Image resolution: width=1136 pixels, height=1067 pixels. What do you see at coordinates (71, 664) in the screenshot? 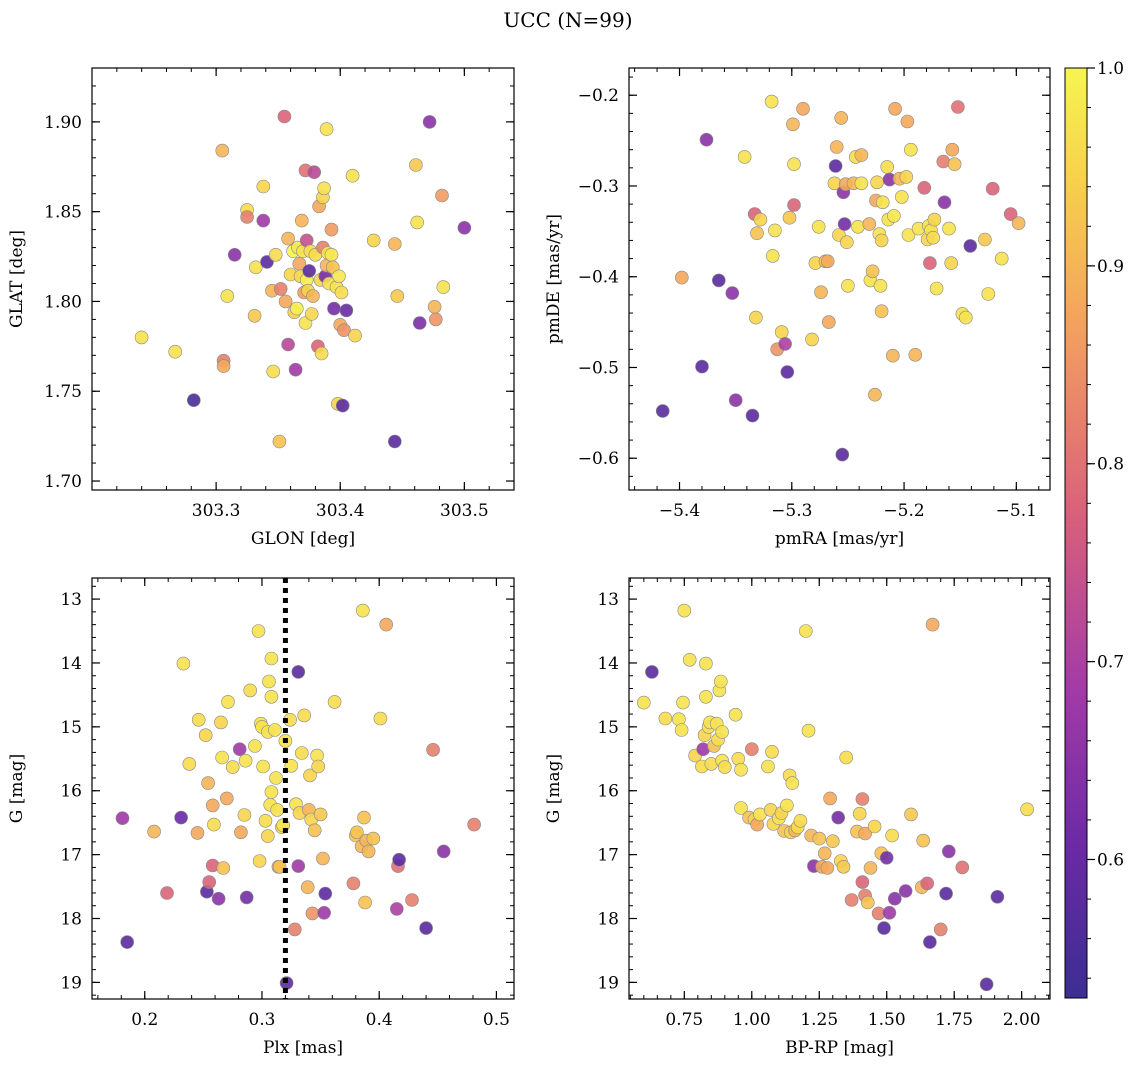
I see `y-tick-label: 14` at bounding box center [71, 664].